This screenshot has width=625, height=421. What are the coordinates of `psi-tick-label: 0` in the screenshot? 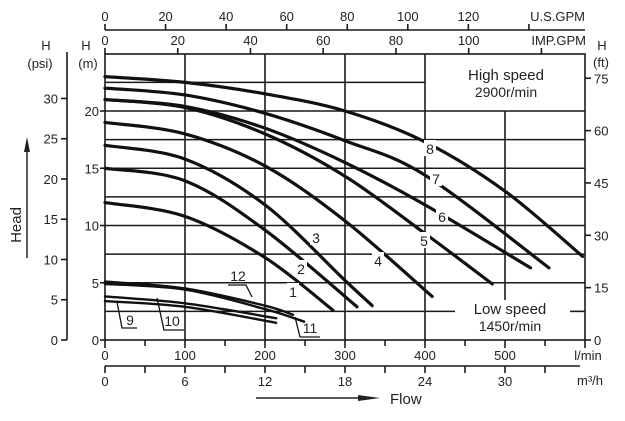 It's located at (54, 340).